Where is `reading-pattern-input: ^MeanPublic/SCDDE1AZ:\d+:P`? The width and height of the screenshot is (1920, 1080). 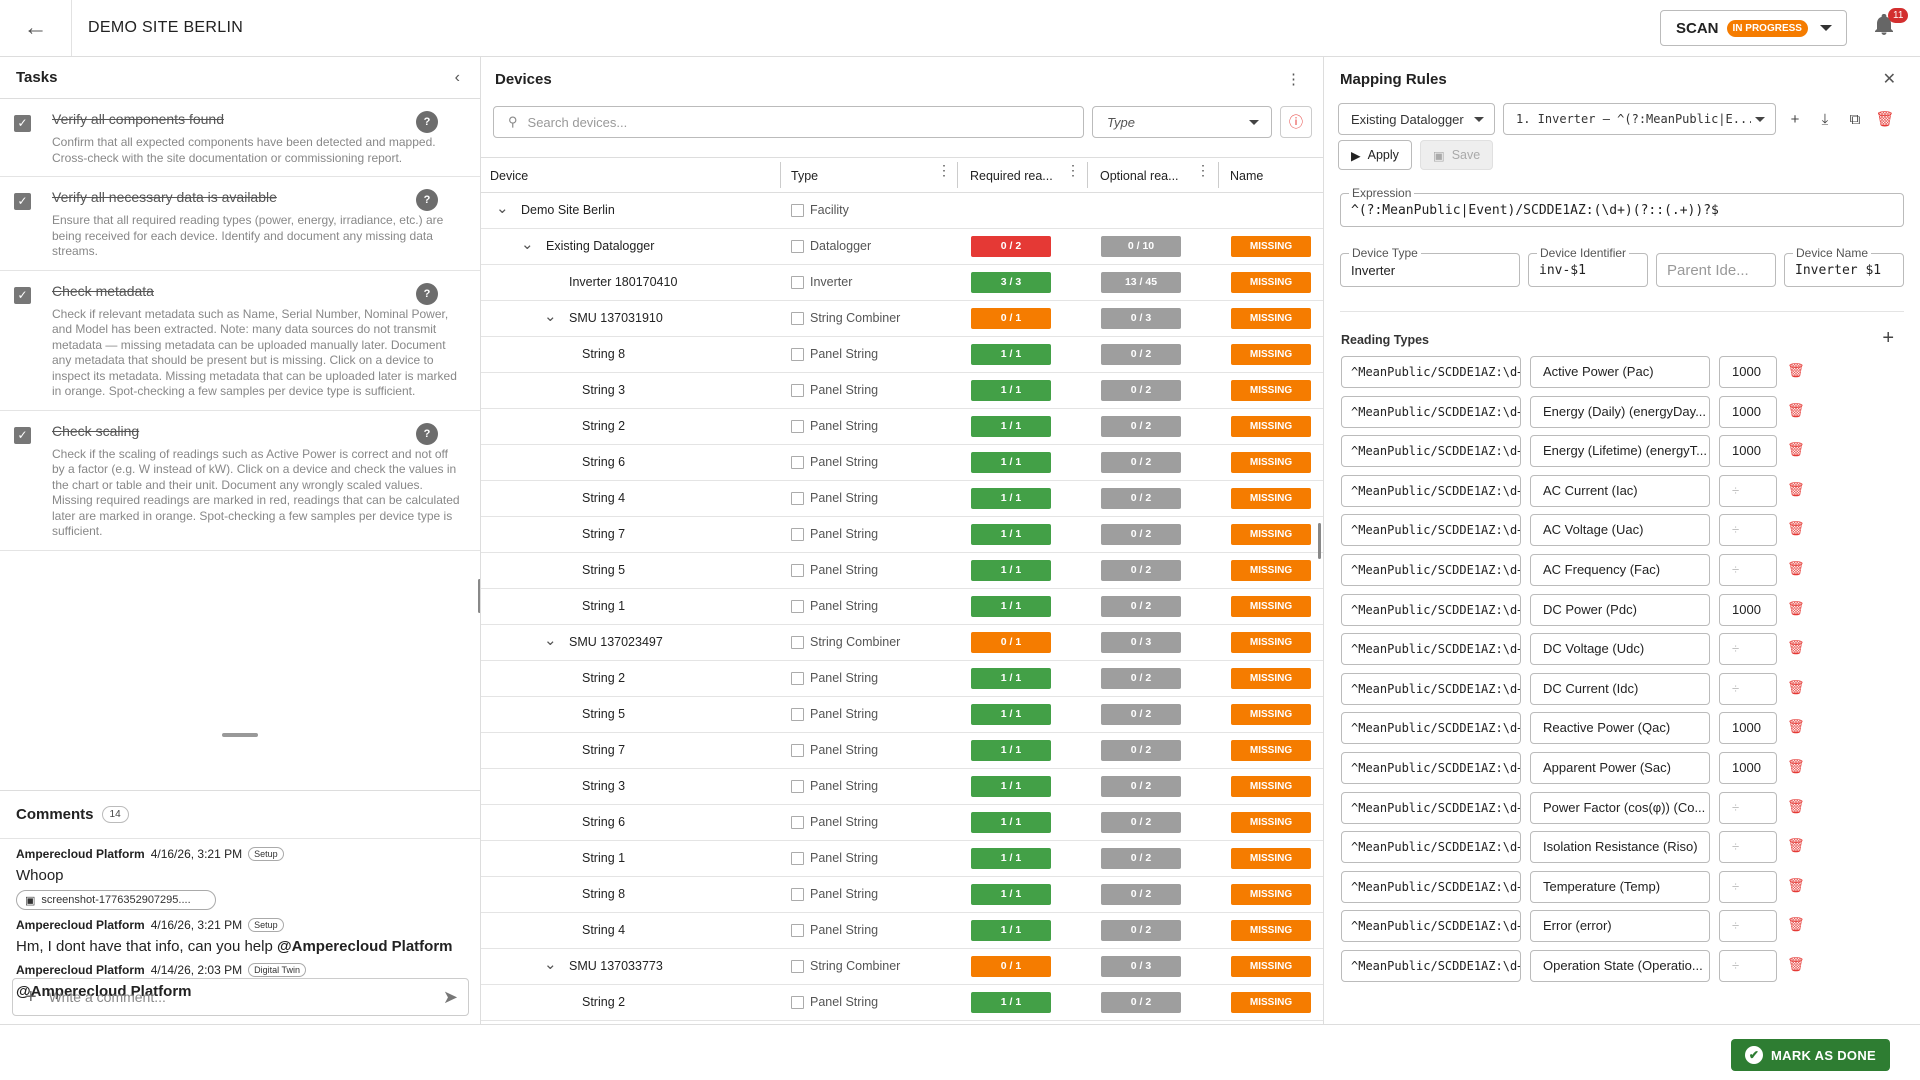 reading-pattern-input: ^MeanPublic/SCDDE1AZ:\d+:P is located at coordinates (1431, 609).